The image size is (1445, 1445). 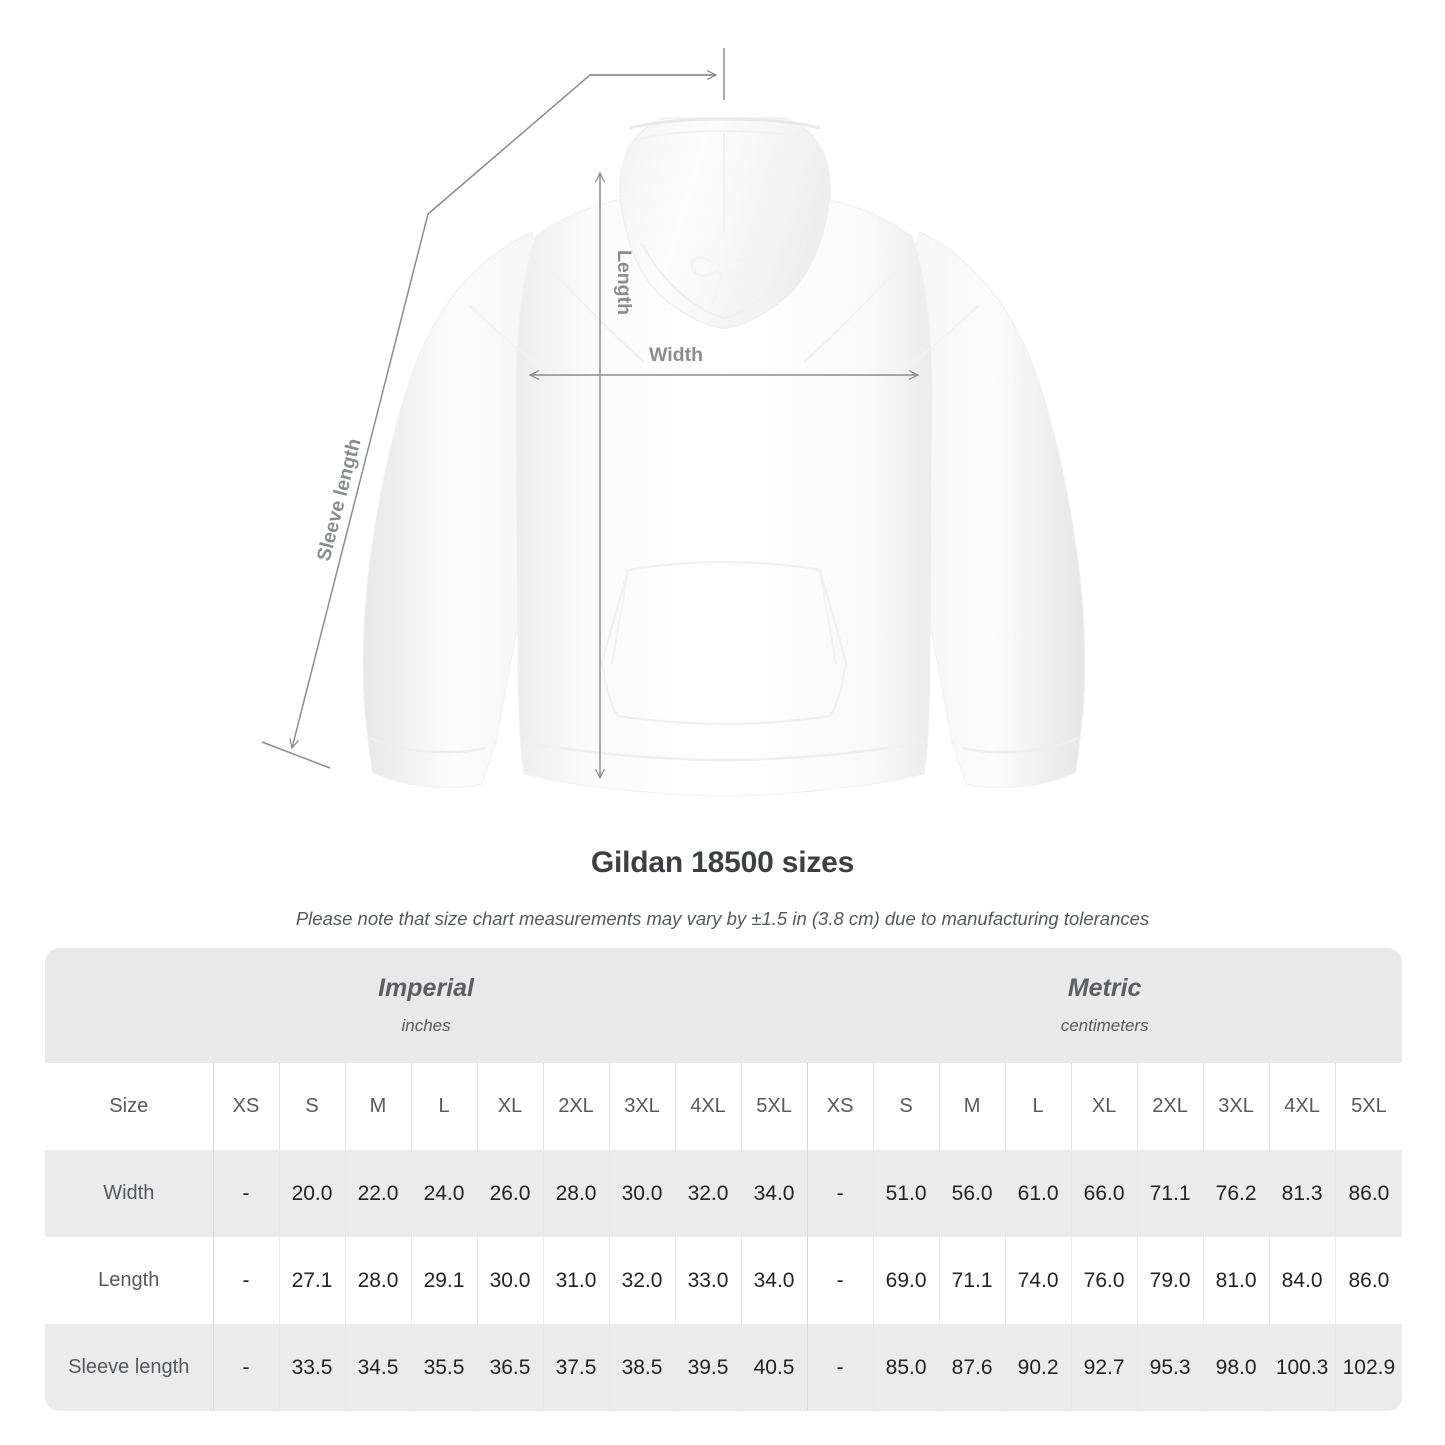 I want to click on cell-width-met-xl: 66.0, so click(x=1104, y=1193).